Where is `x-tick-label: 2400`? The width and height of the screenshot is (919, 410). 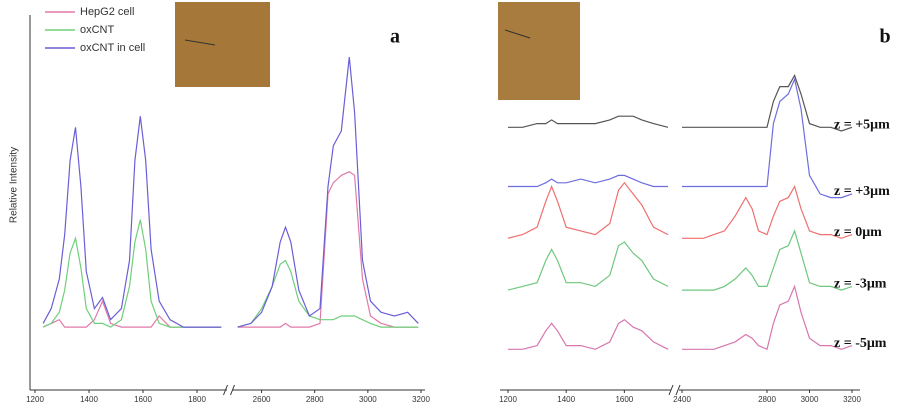 x-tick-label: 2400 is located at coordinates (682, 399).